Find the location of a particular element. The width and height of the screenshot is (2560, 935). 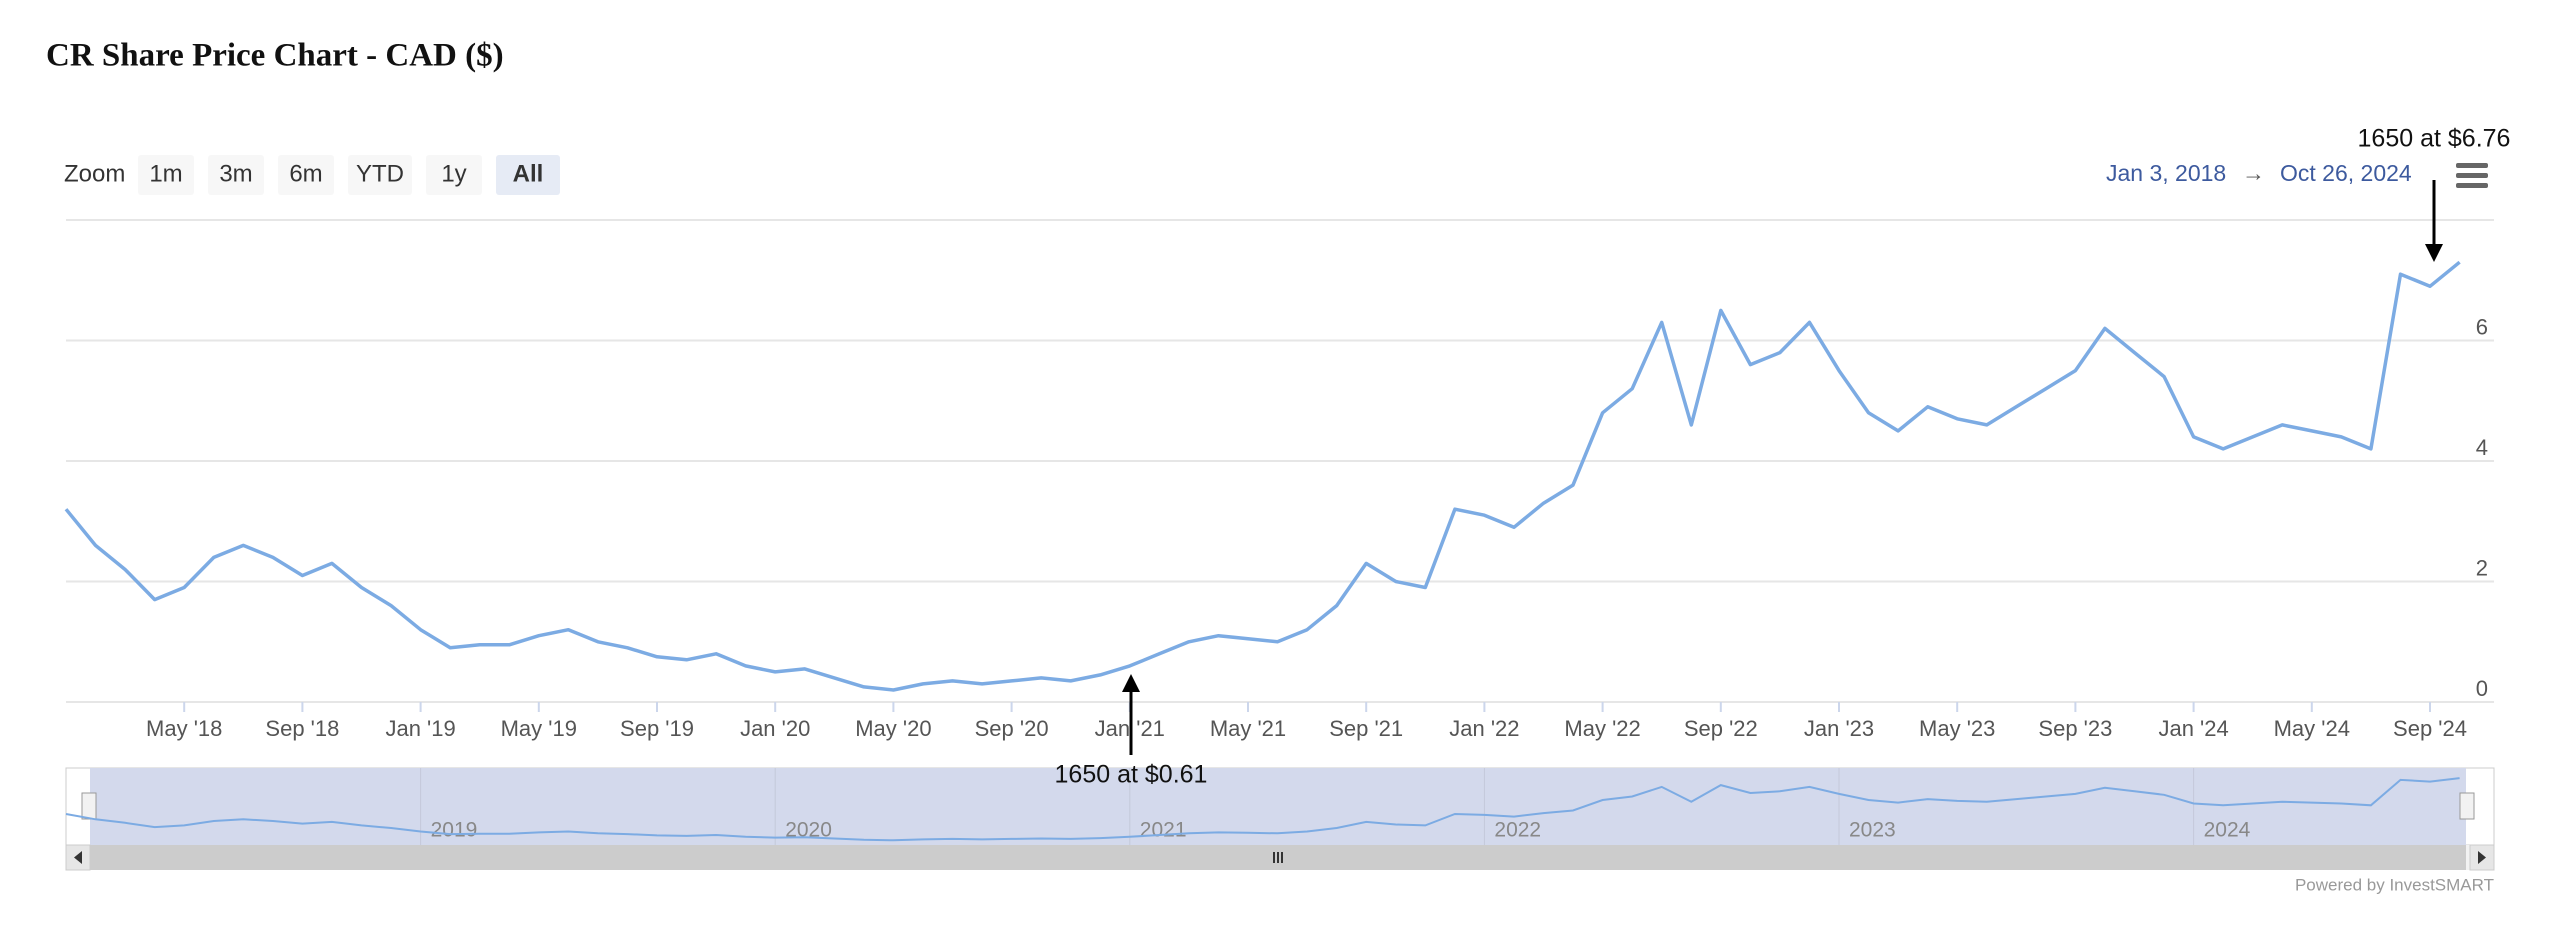

navigator-label: 2020 is located at coordinates (808, 830).